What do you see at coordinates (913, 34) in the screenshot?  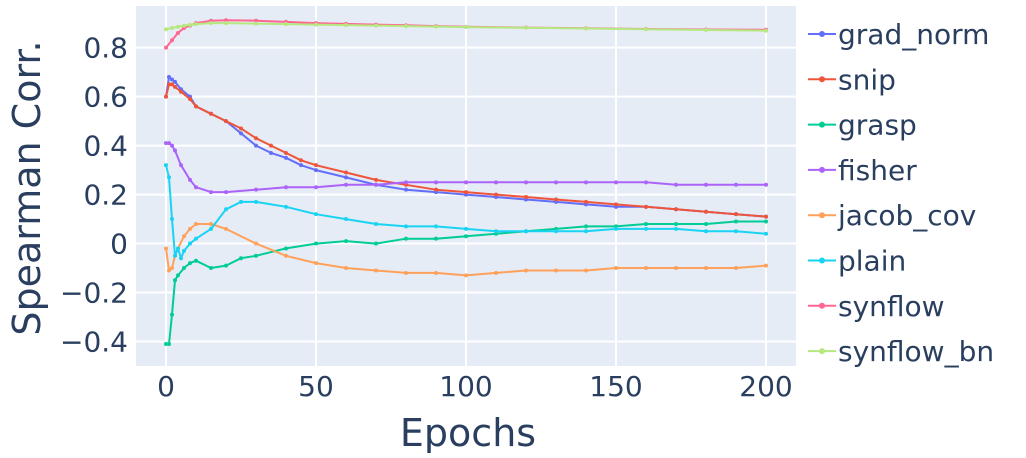 I see `legend-label: grad_norm` at bounding box center [913, 34].